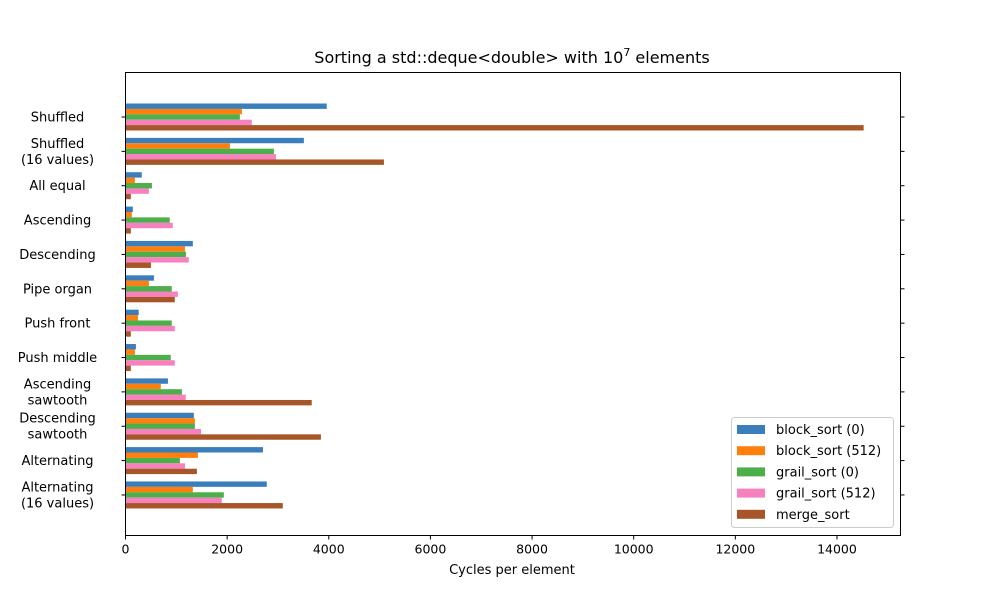  Describe the element at coordinates (820, 430) in the screenshot. I see `legend-entry: block_sort (0)` at that location.